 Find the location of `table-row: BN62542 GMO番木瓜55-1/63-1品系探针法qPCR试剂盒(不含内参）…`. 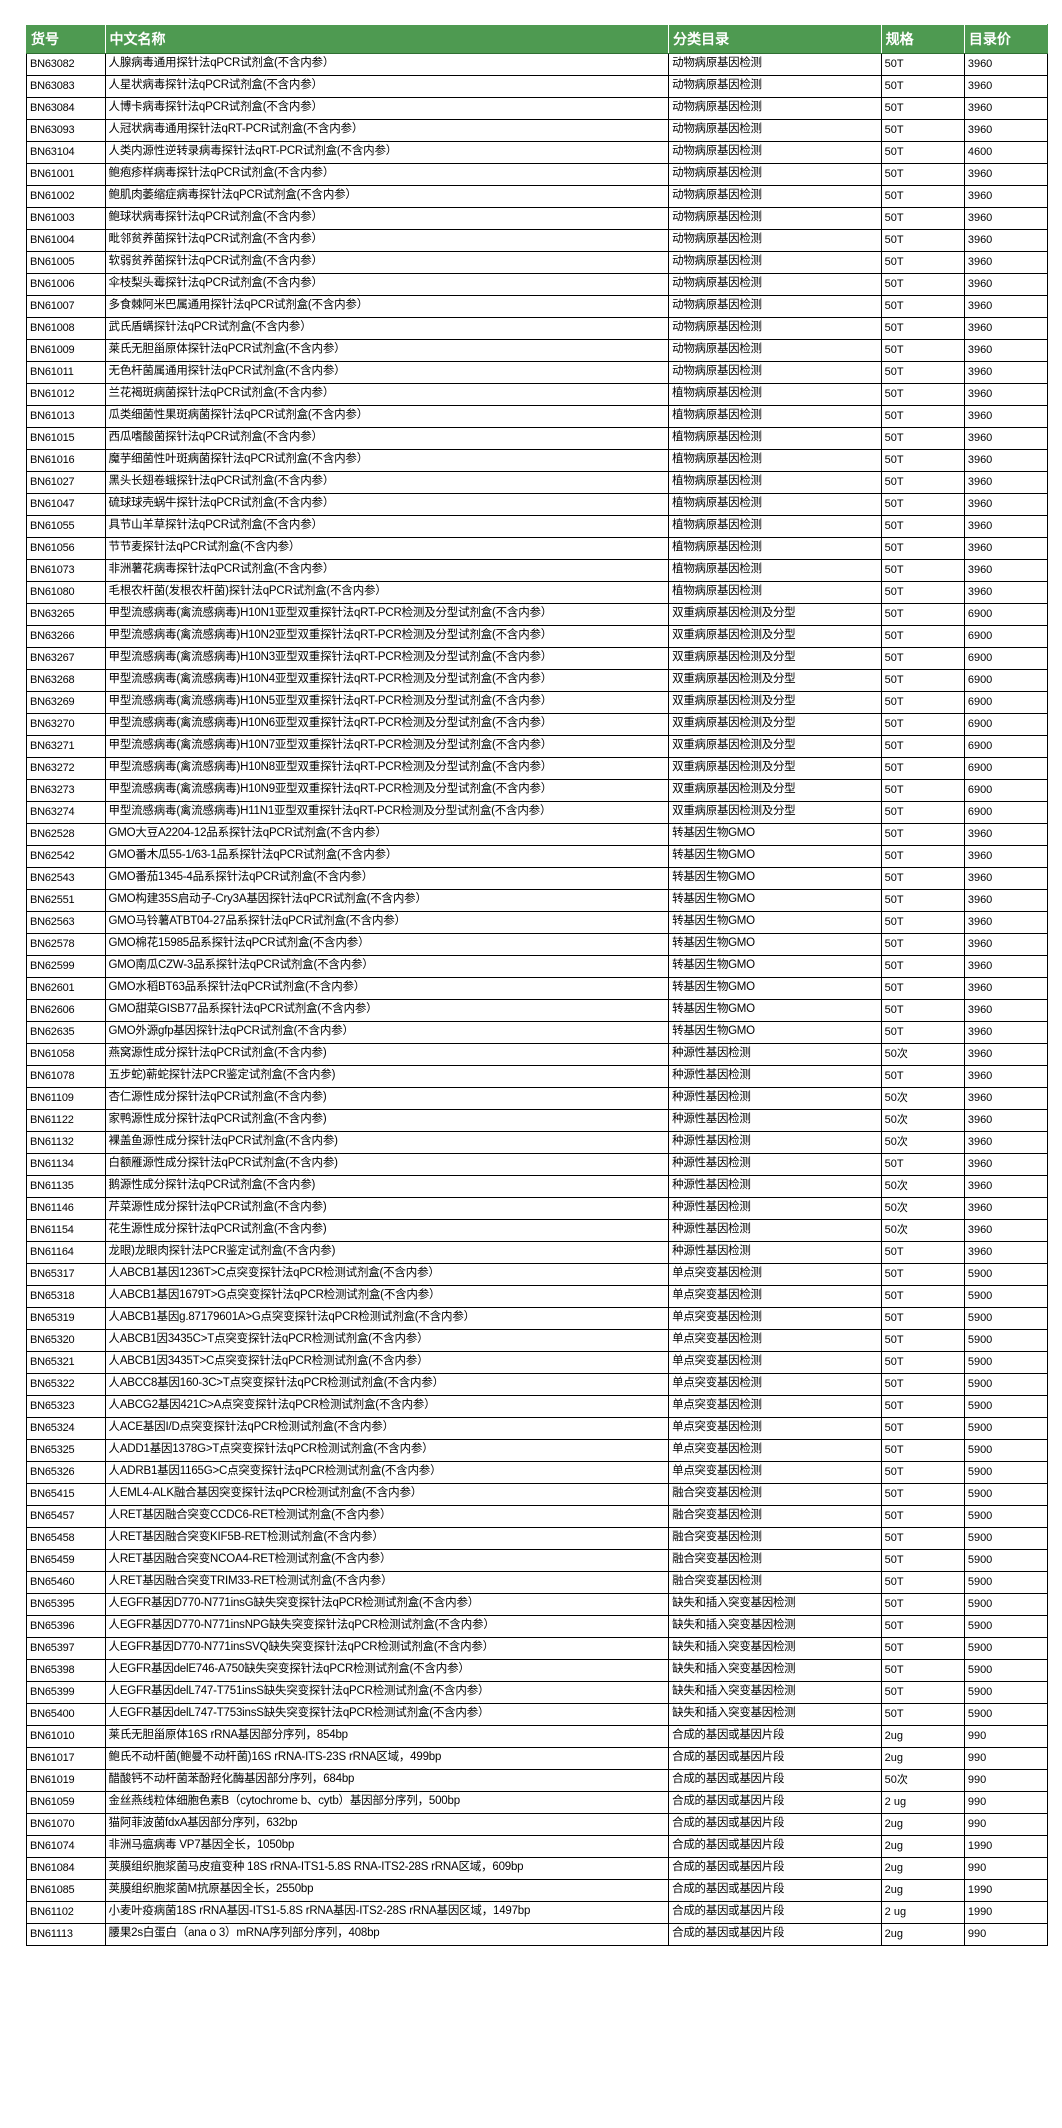

table-row: BN62542 GMO番木瓜55-1/63-1品系探针法qPCR试剂盒(不含内参）… is located at coordinates (537, 856).